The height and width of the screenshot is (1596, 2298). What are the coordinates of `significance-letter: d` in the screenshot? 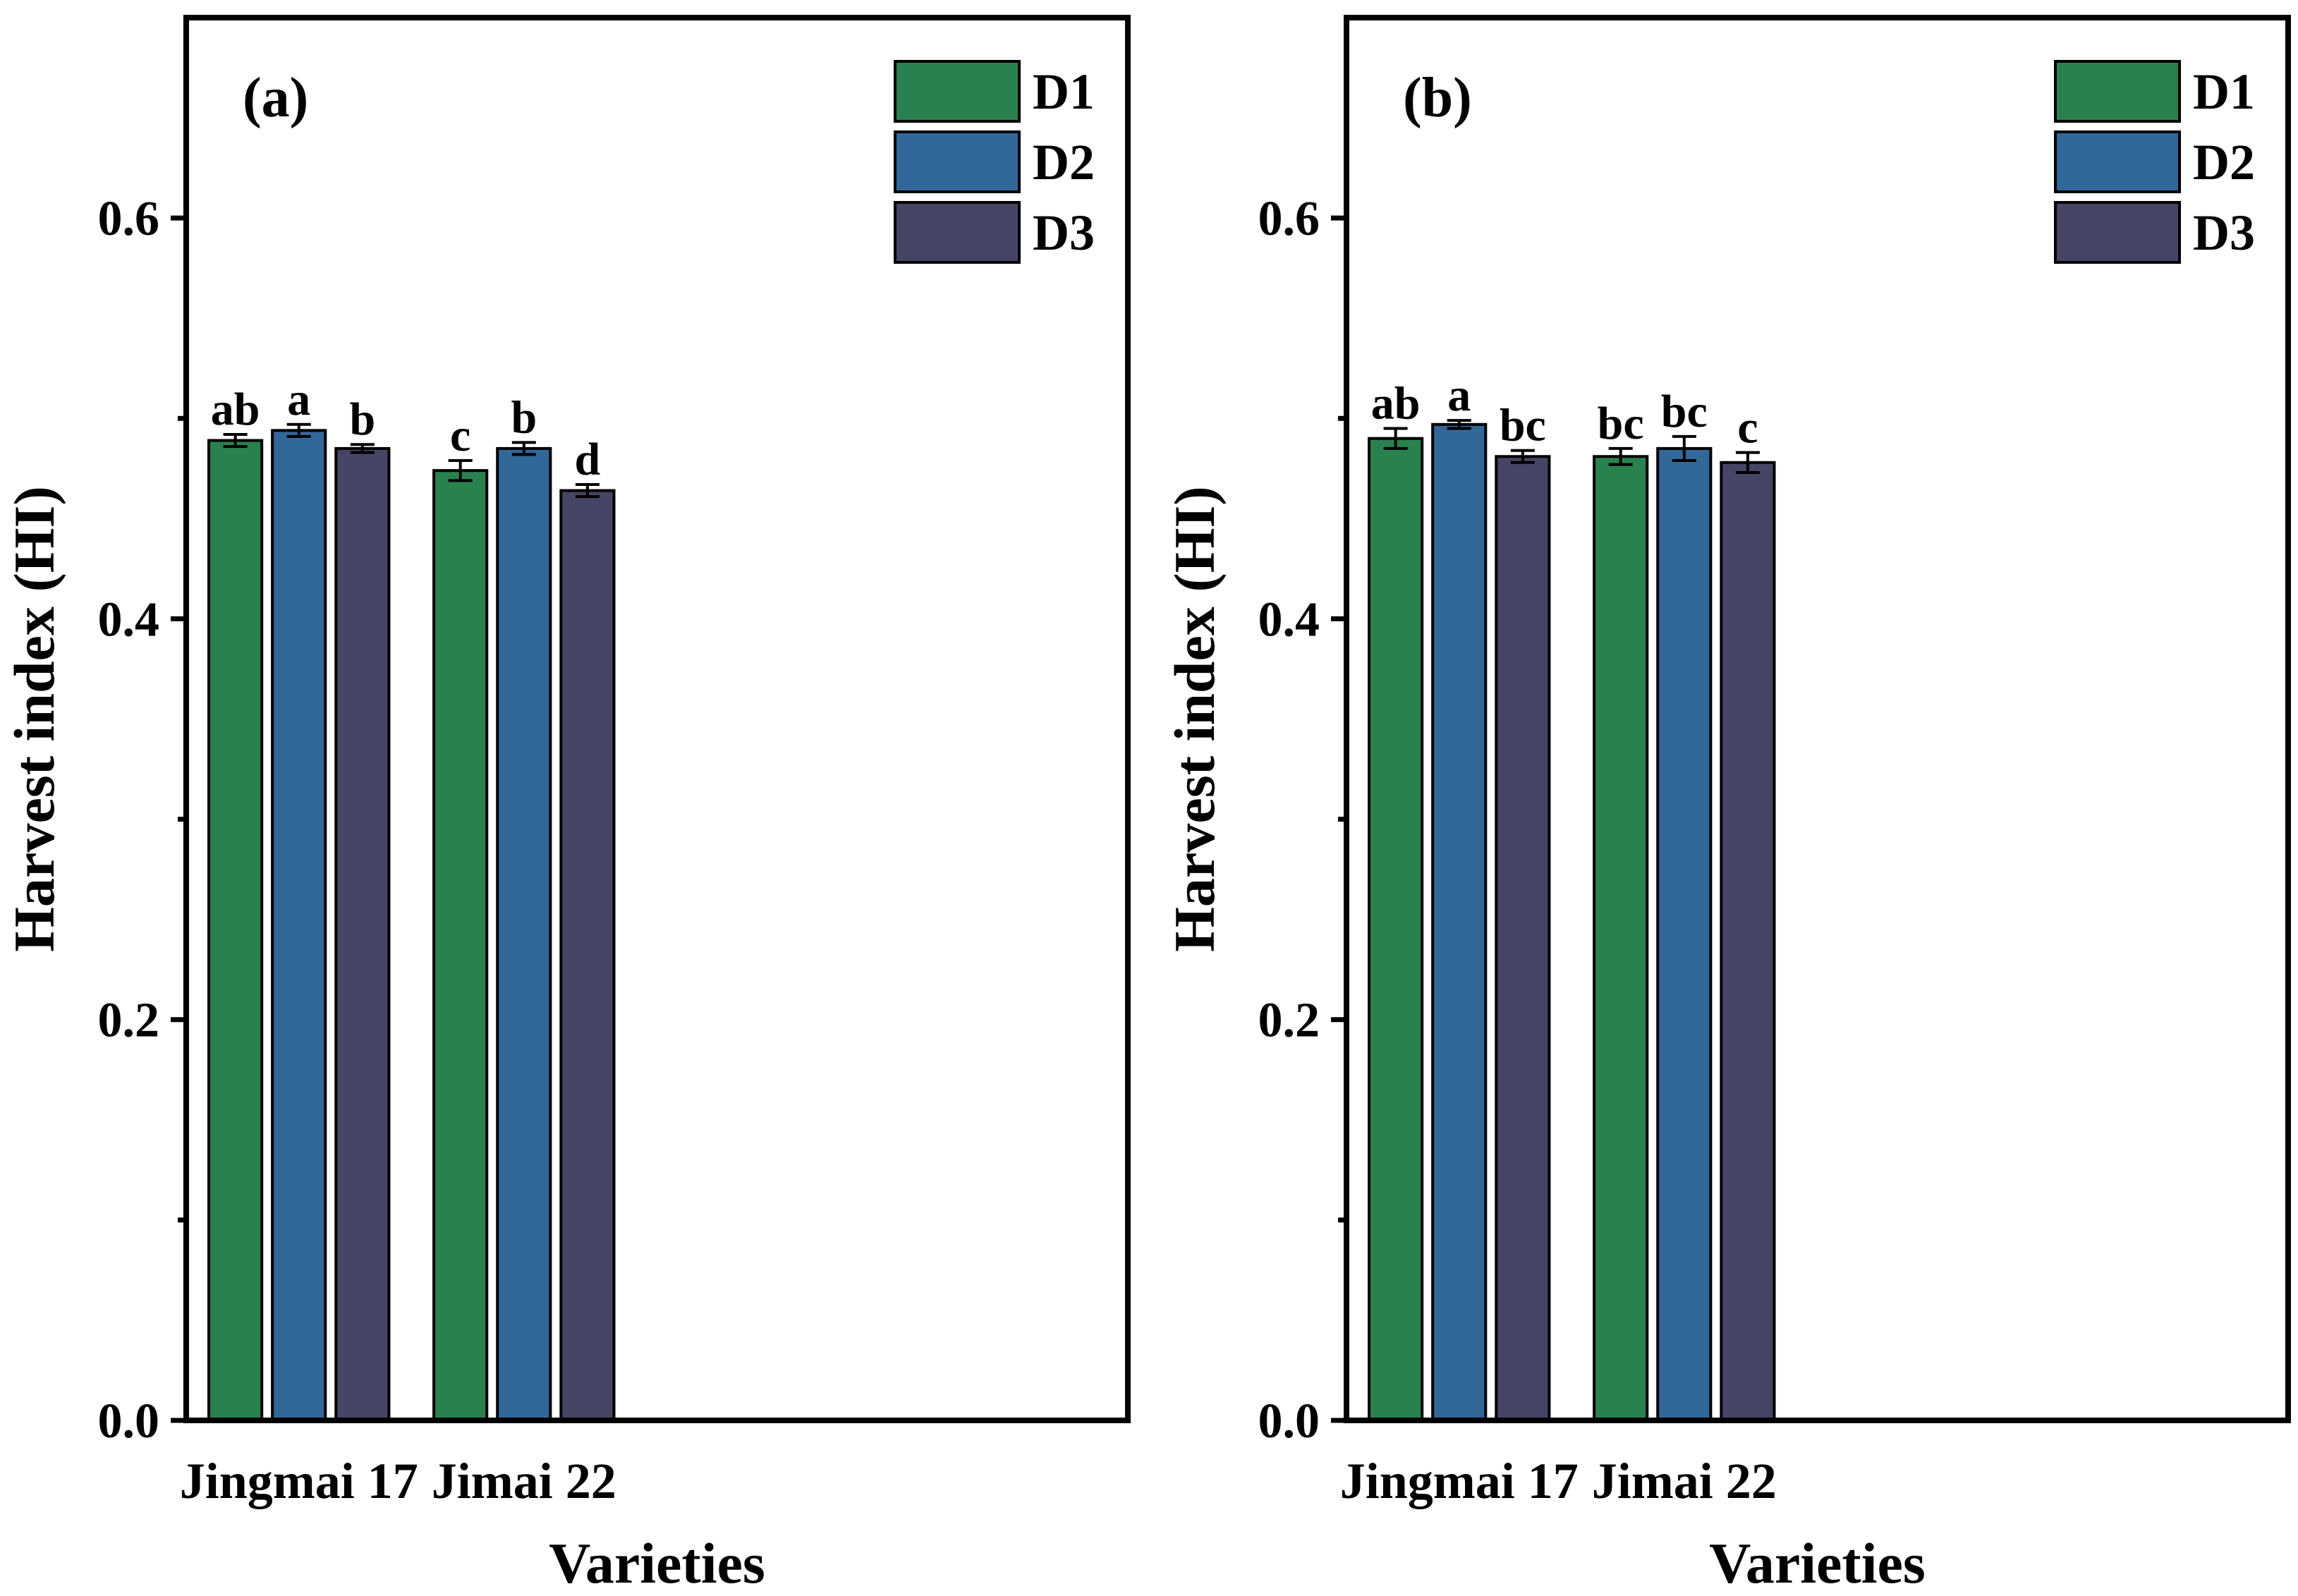 It's located at (588, 460).